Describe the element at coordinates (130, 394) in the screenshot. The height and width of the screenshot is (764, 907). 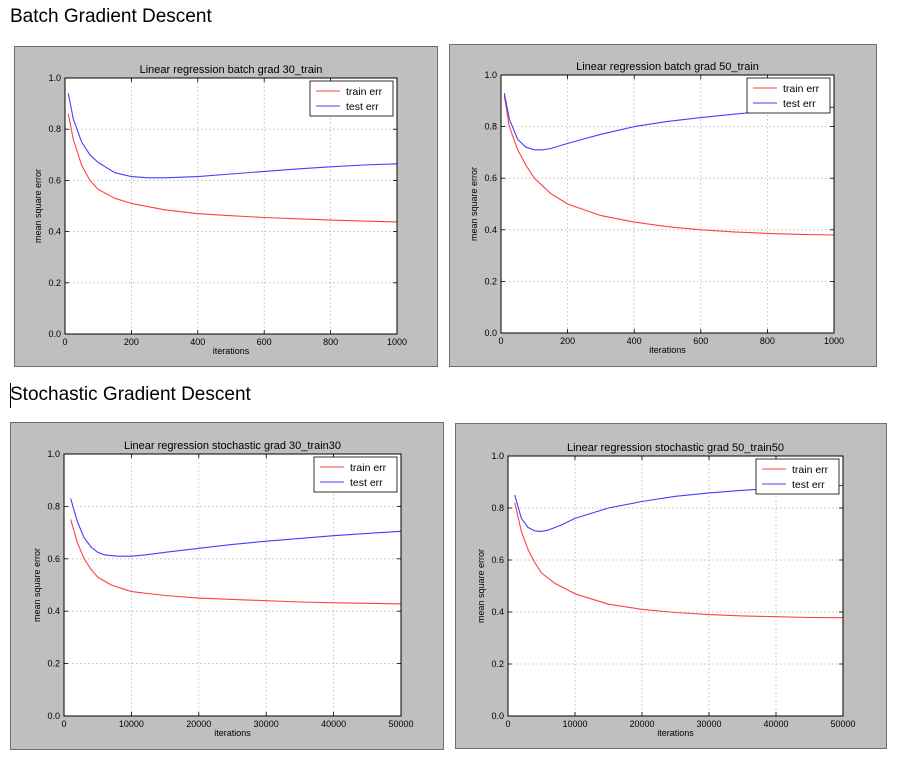
I see `stochastic-gradient-descent-heading: Stochastic Gradient Descent` at that location.